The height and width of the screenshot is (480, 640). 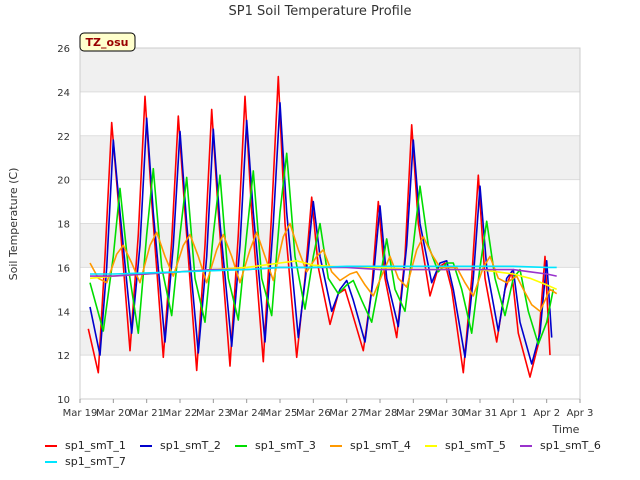 What do you see at coordinates (63, 137) in the screenshot?
I see `y-tick-label: 22` at bounding box center [63, 137].